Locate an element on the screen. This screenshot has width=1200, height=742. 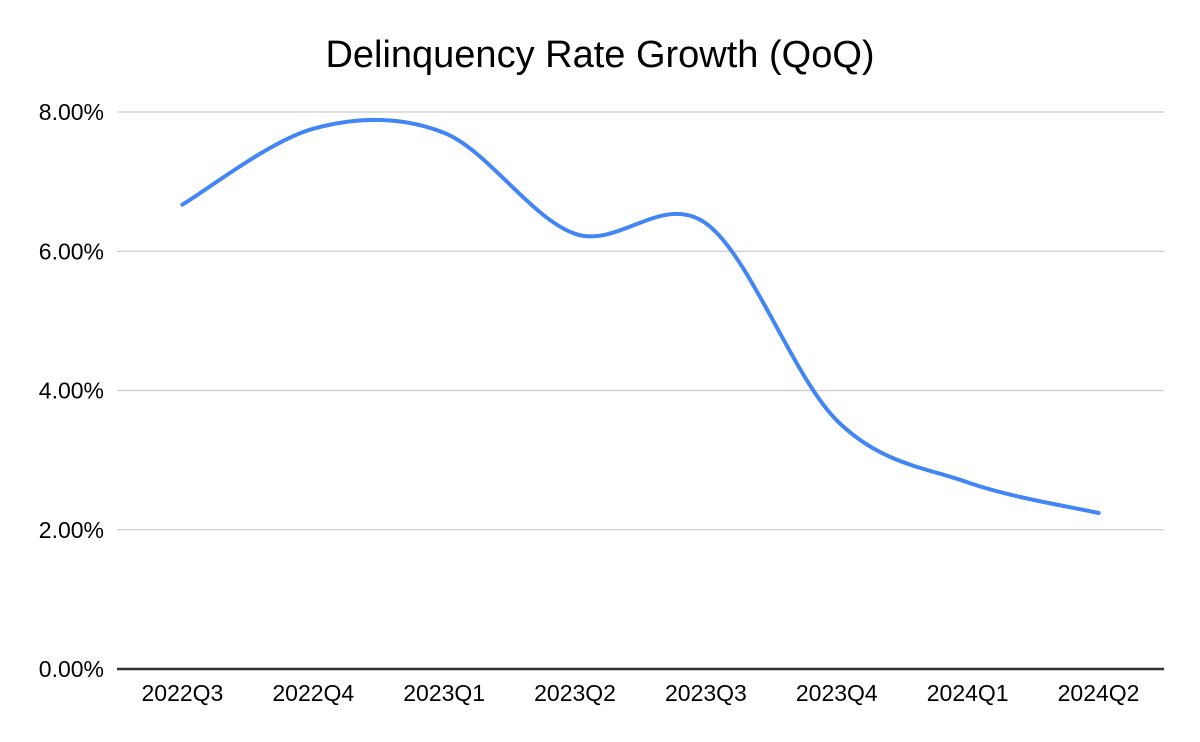
x-axis-label: 2024Q2 is located at coordinates (1099, 693).